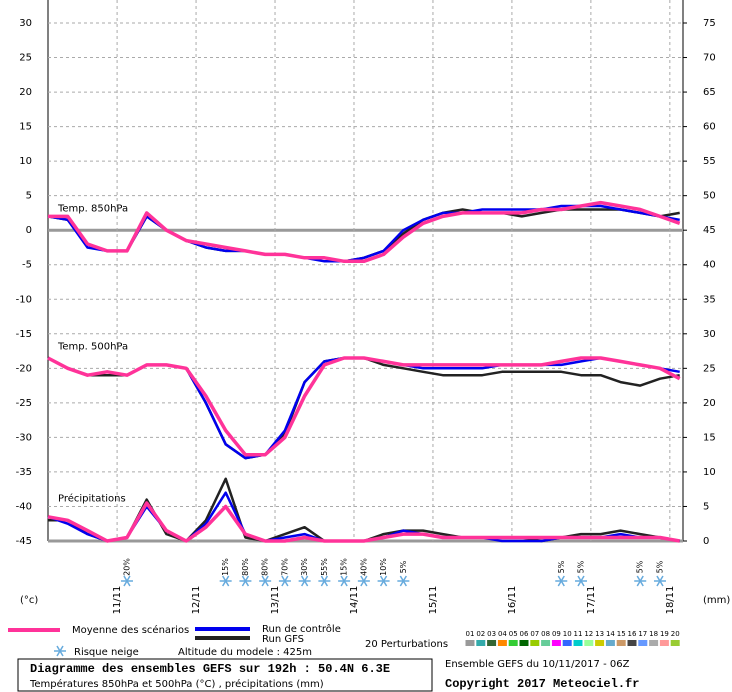 This screenshot has width=732, height=692. What do you see at coordinates (664, 634) in the screenshot?
I see `perturbation-number: 19` at bounding box center [664, 634].